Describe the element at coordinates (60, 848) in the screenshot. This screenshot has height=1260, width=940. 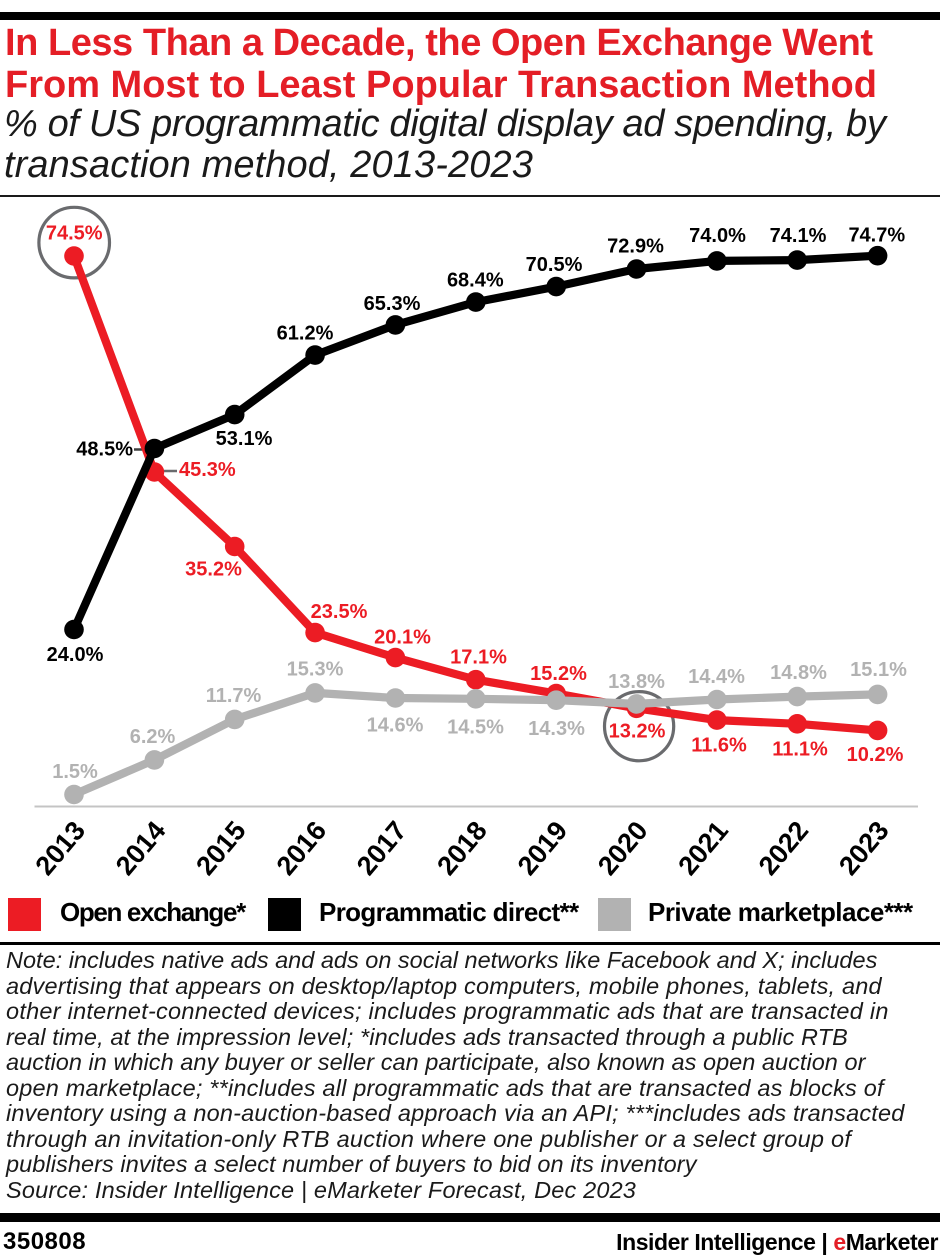
I see `svg-text: 2013` at that location.